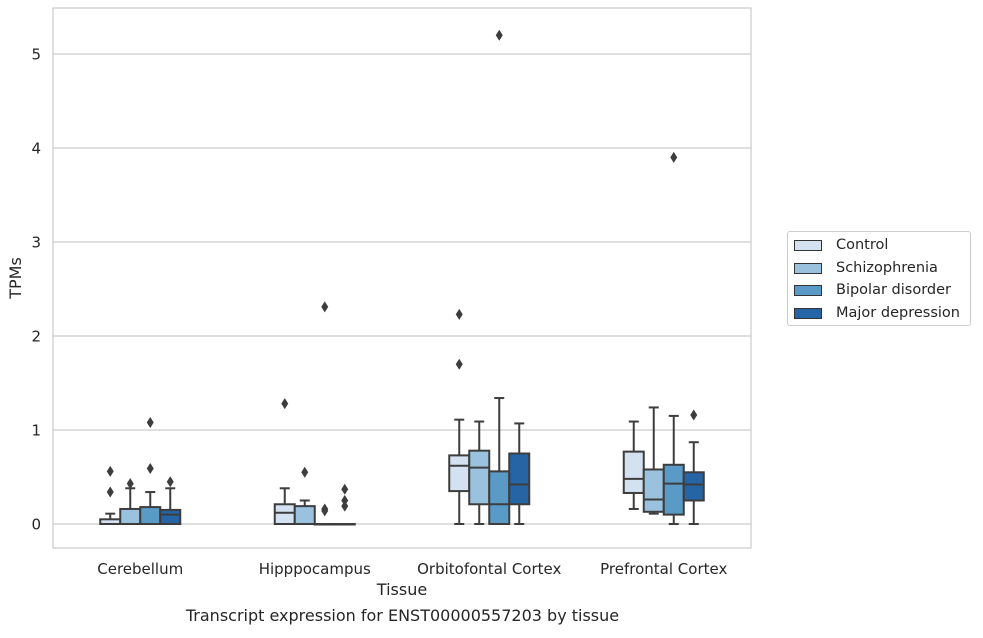 This screenshot has height=638, width=983. What do you see at coordinates (36, 243) in the screenshot?
I see `y-tick-label: 3` at bounding box center [36, 243].